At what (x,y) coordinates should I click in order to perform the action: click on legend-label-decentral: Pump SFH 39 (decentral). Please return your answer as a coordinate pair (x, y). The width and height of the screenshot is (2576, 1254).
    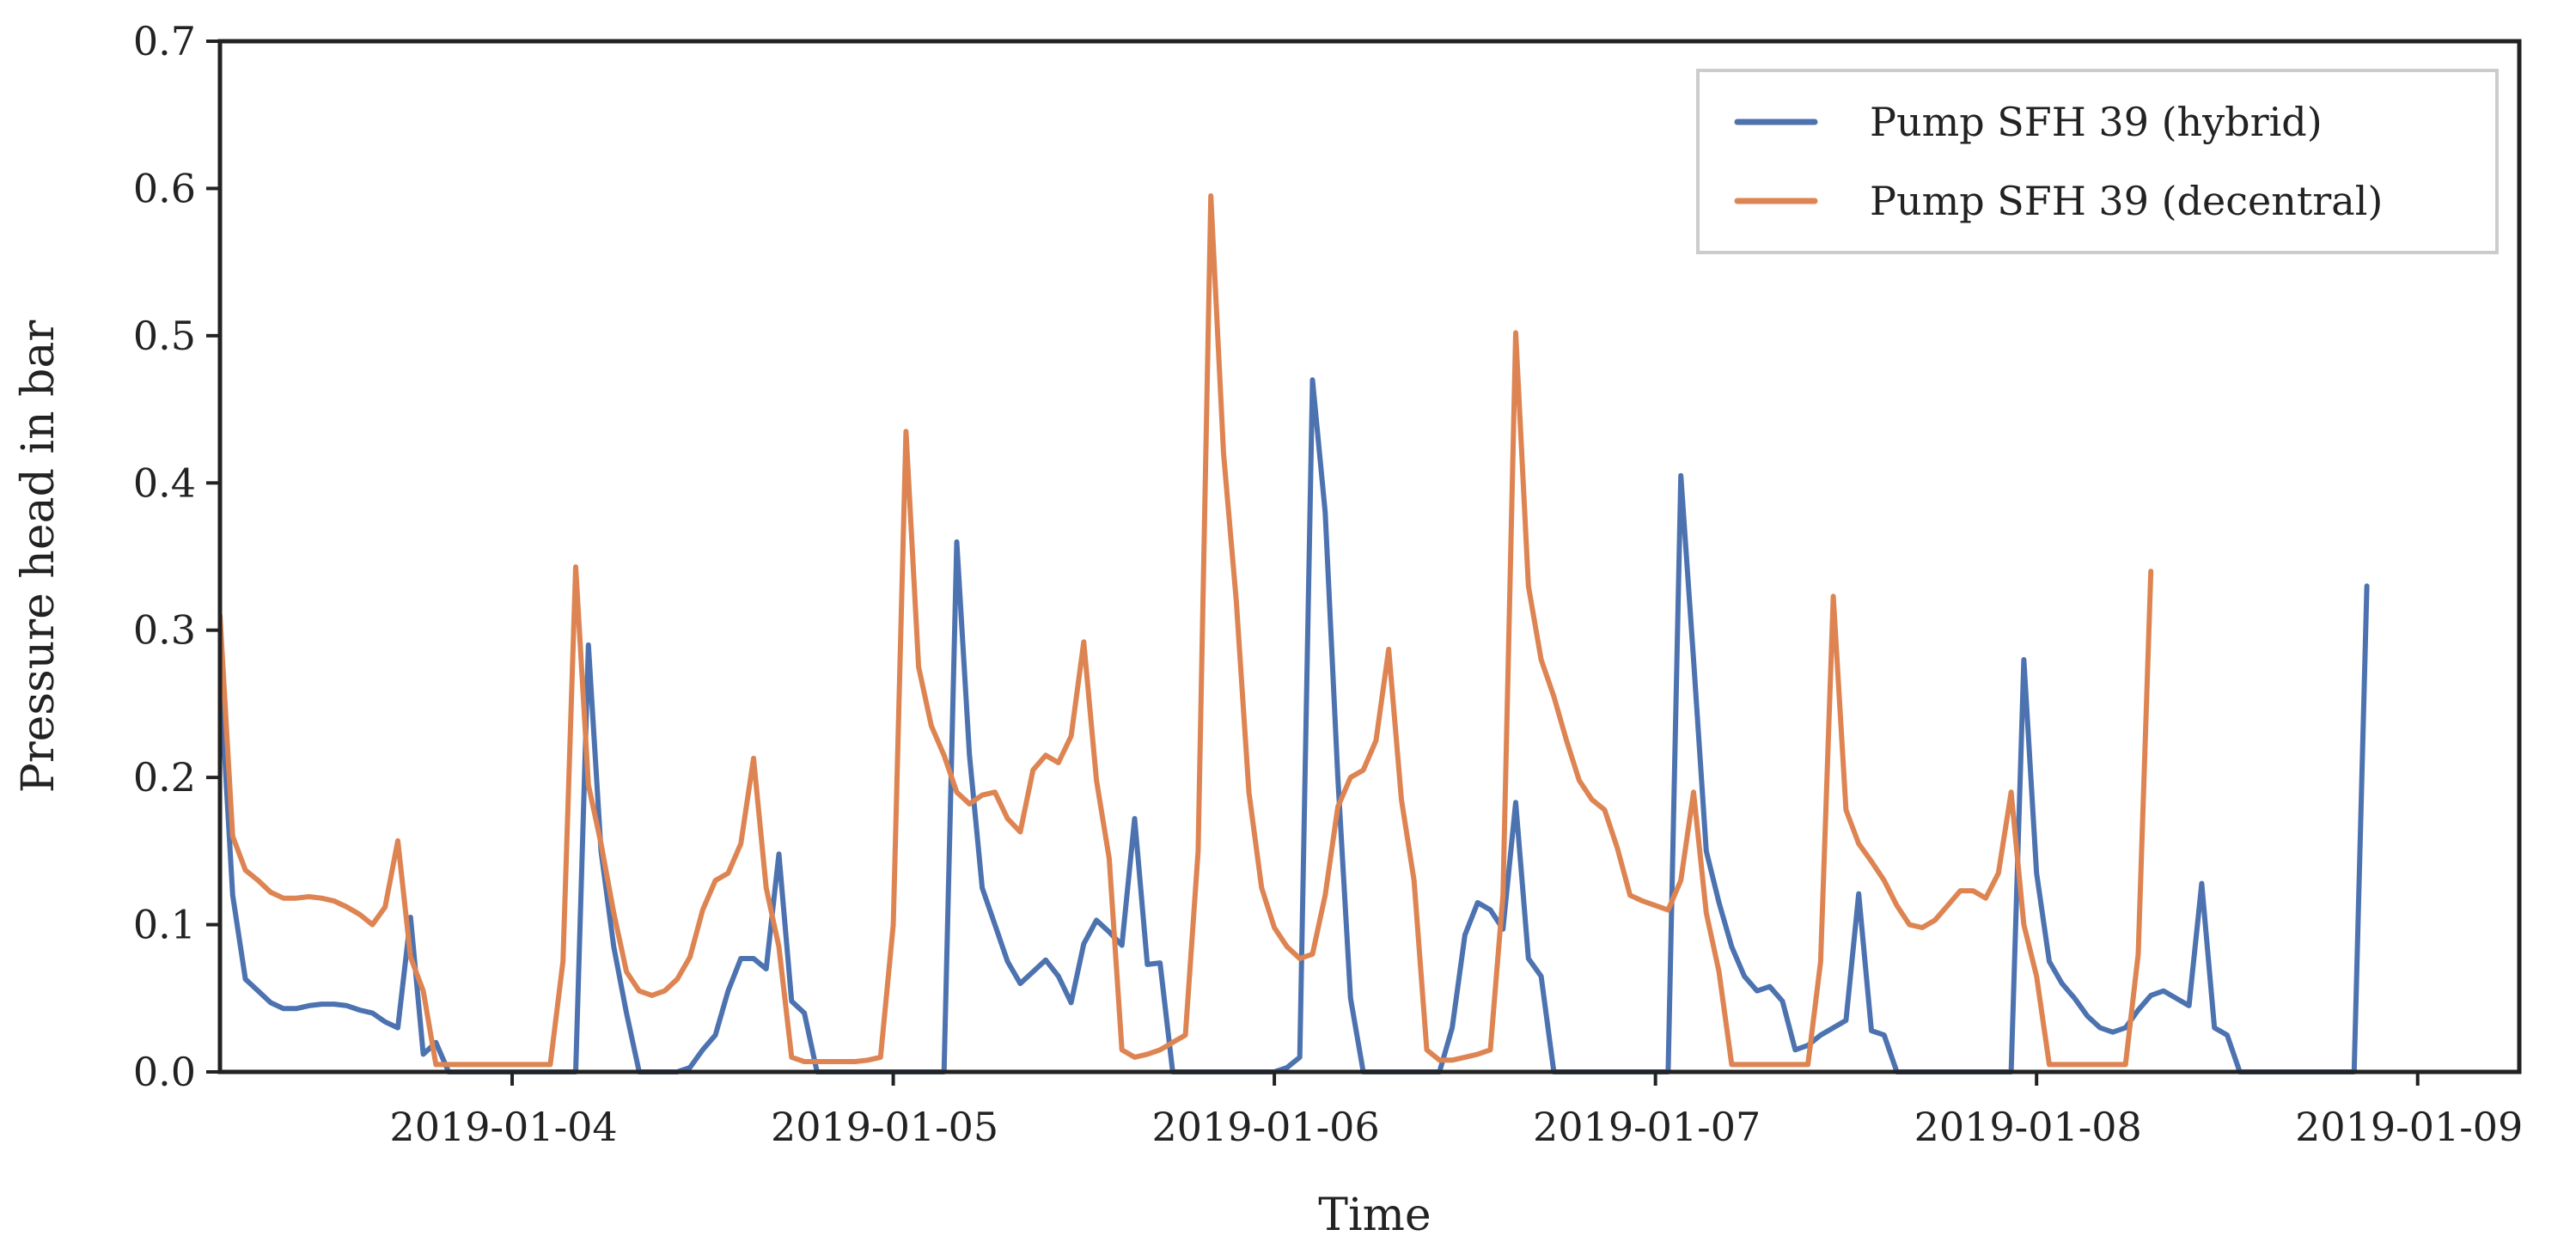
    Looking at the image, I should click on (2126, 201).